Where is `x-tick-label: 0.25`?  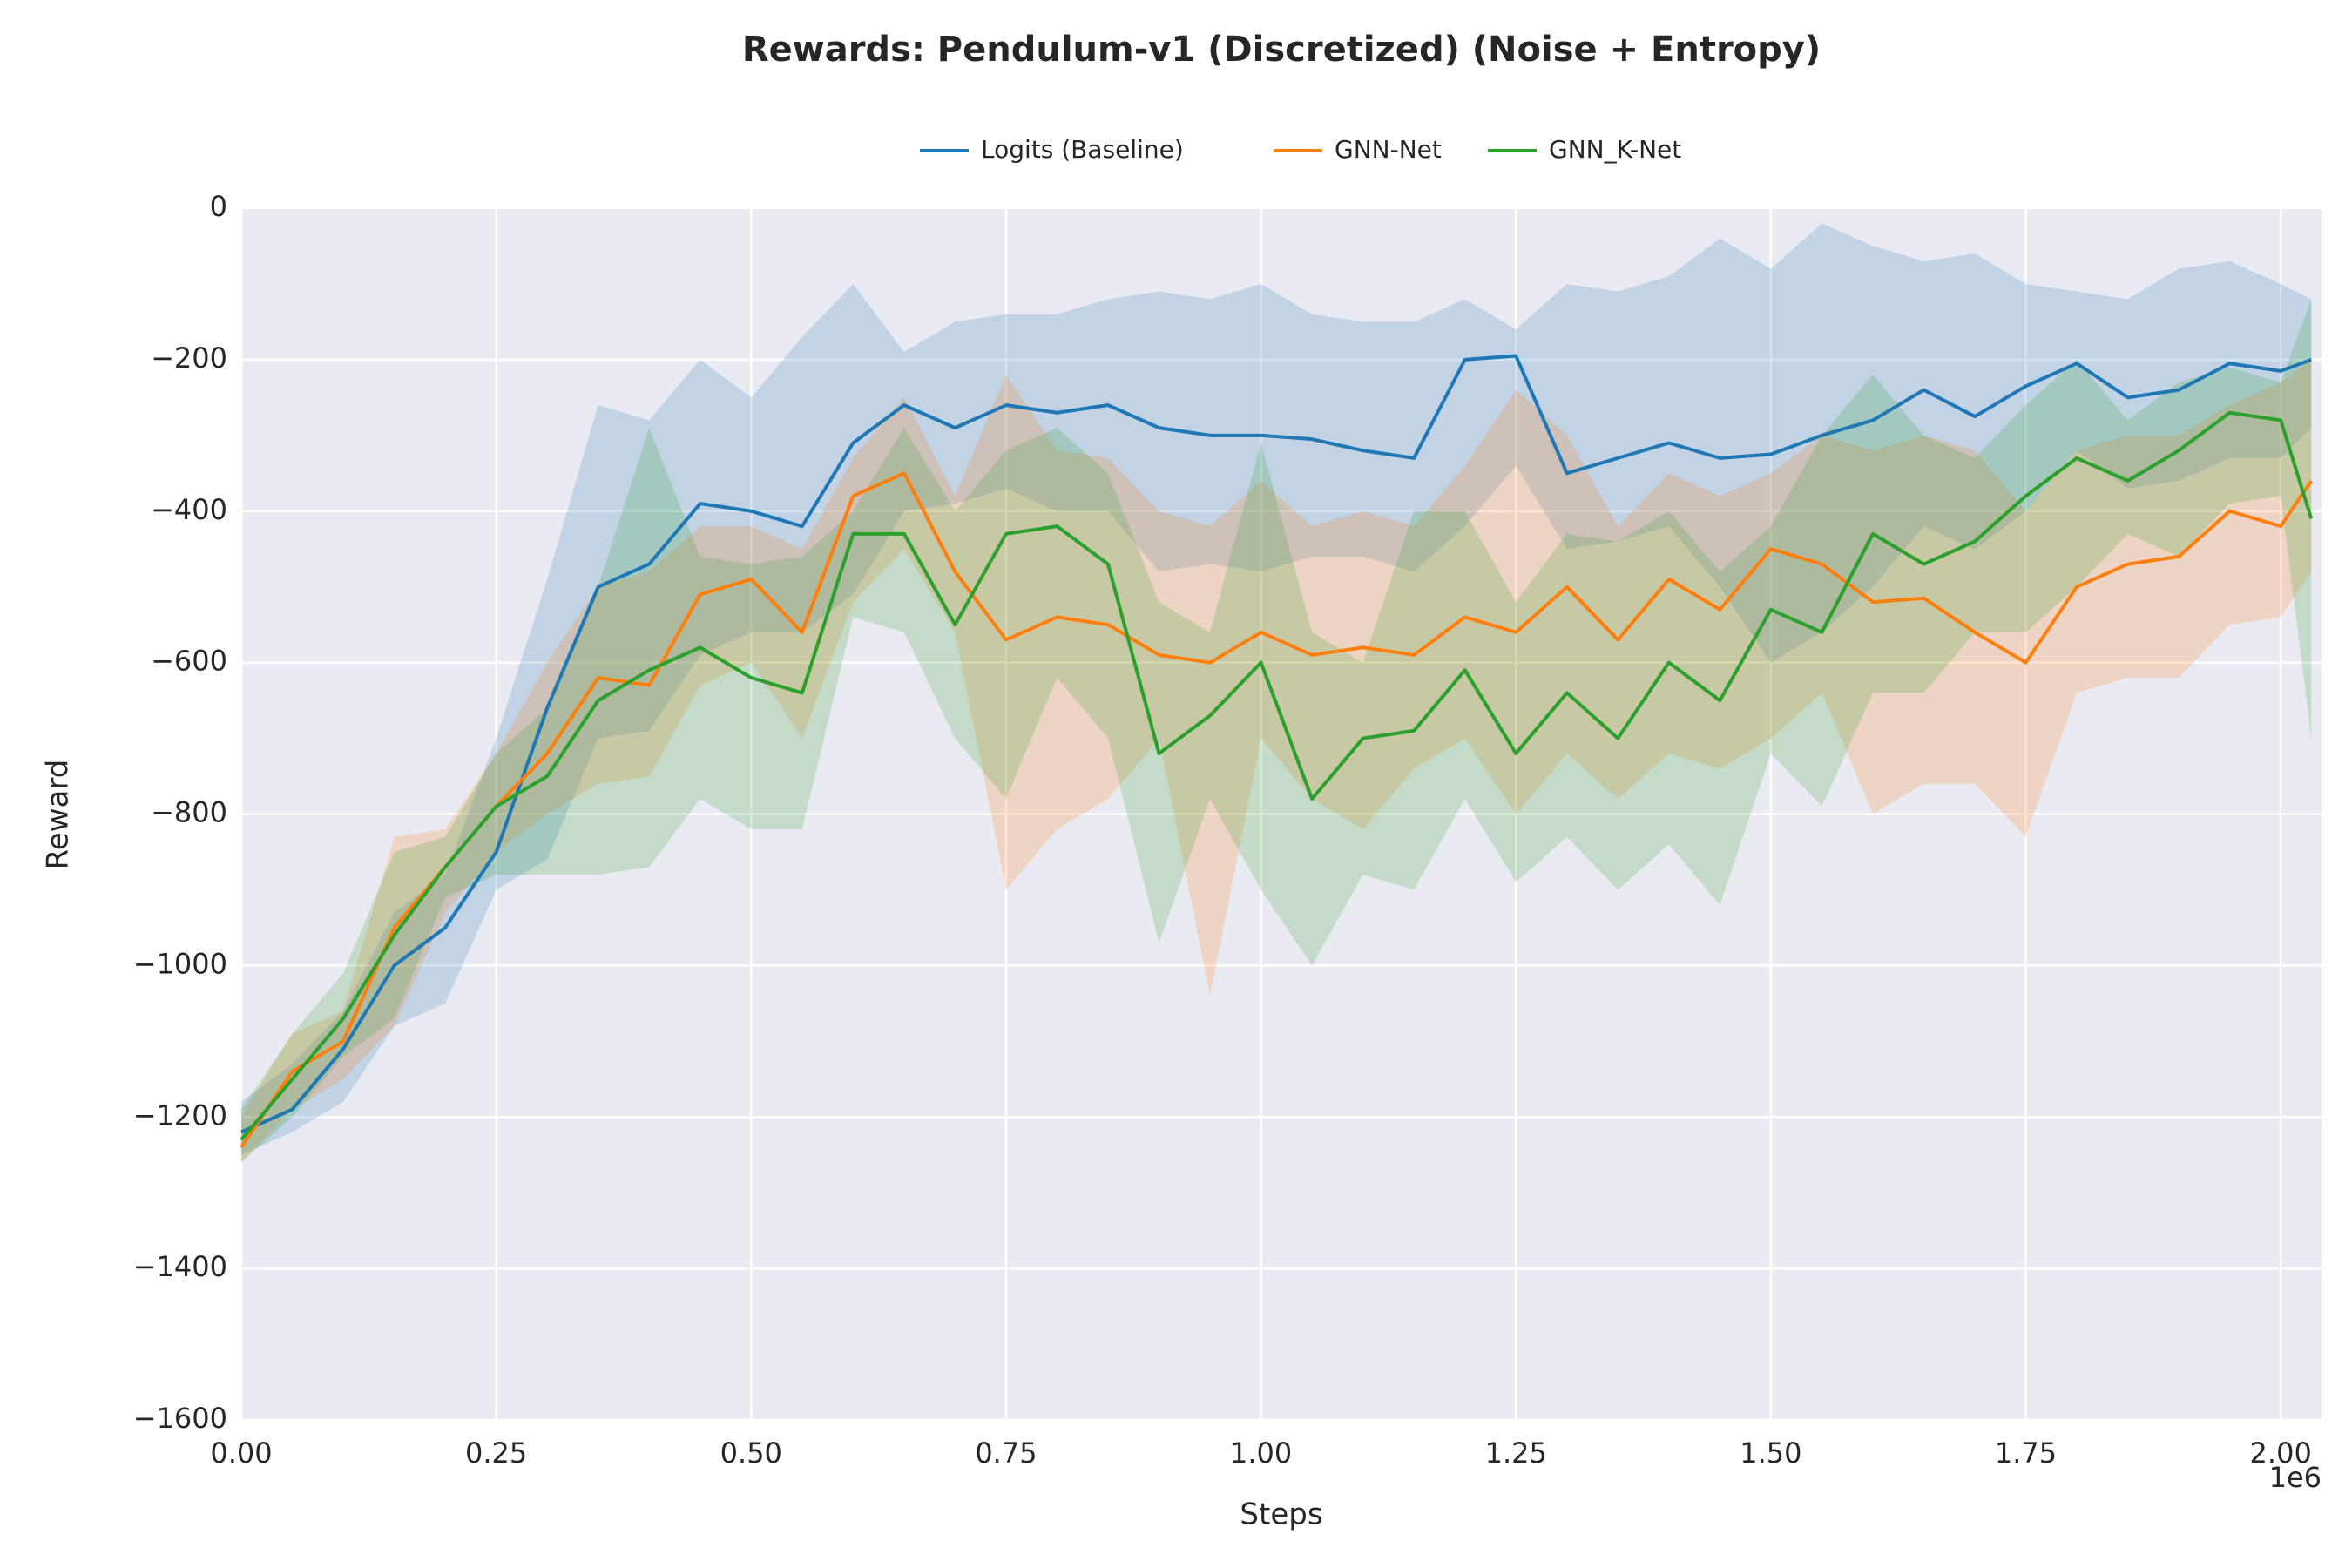
x-tick-label: 0.25 is located at coordinates (496, 1453).